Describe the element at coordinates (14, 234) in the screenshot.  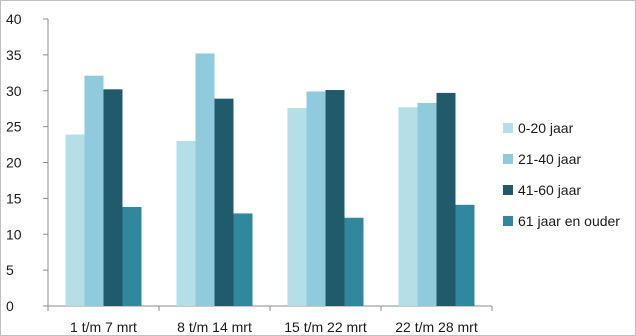
I see `y-tick-label: 10` at that location.